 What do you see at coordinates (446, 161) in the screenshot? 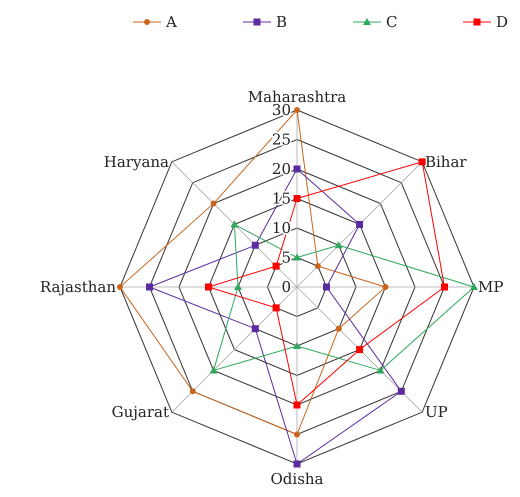
I see `spoke-label: Bihar` at bounding box center [446, 161].